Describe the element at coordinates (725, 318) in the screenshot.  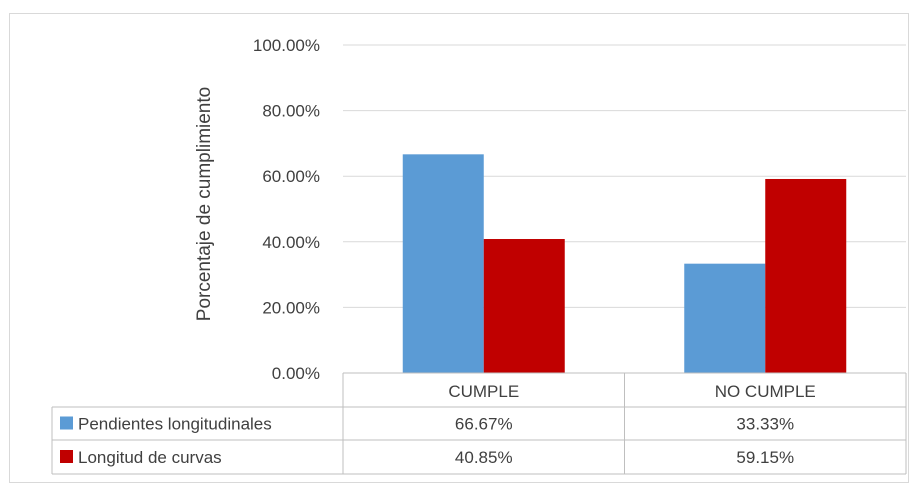
I see `bar-pendientes-longitudinales-no-cumple` at that location.